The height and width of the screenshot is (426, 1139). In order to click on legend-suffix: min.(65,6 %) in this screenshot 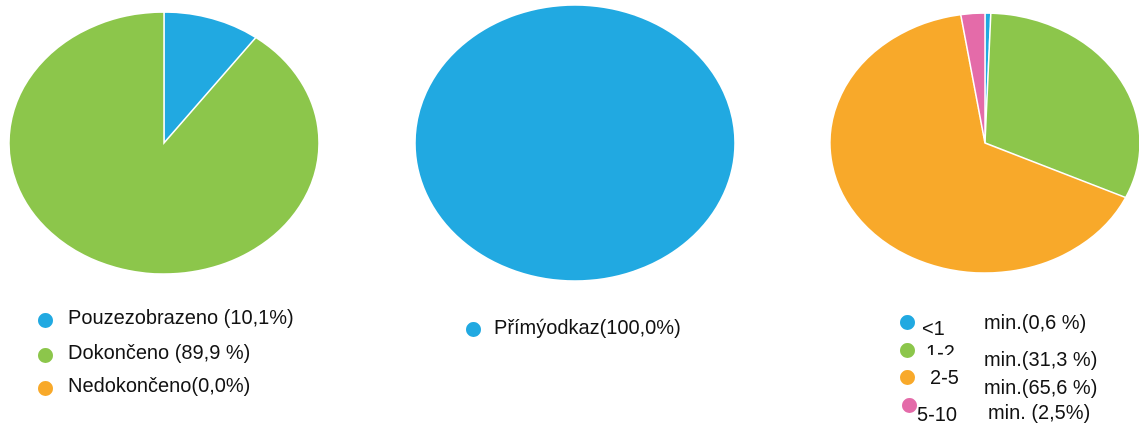, I will do `click(1041, 388)`.